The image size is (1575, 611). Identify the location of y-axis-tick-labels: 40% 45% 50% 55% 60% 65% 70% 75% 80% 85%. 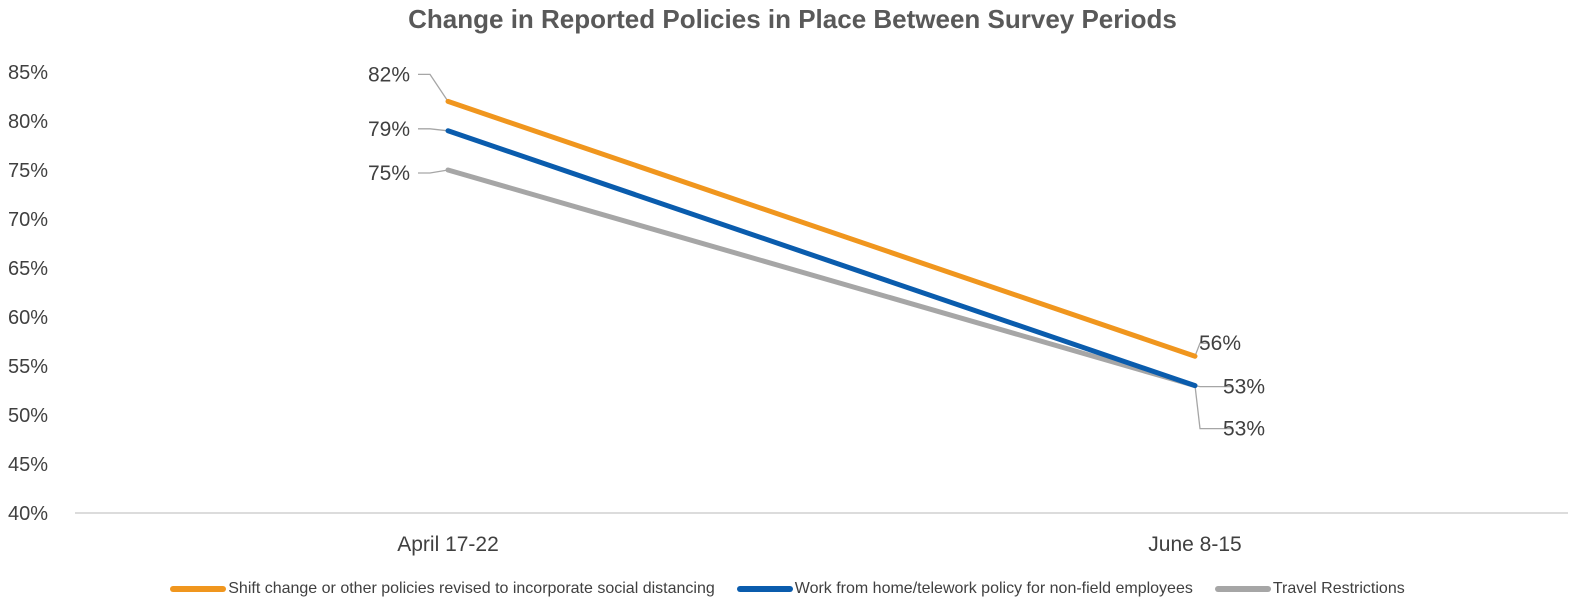
(28, 293).